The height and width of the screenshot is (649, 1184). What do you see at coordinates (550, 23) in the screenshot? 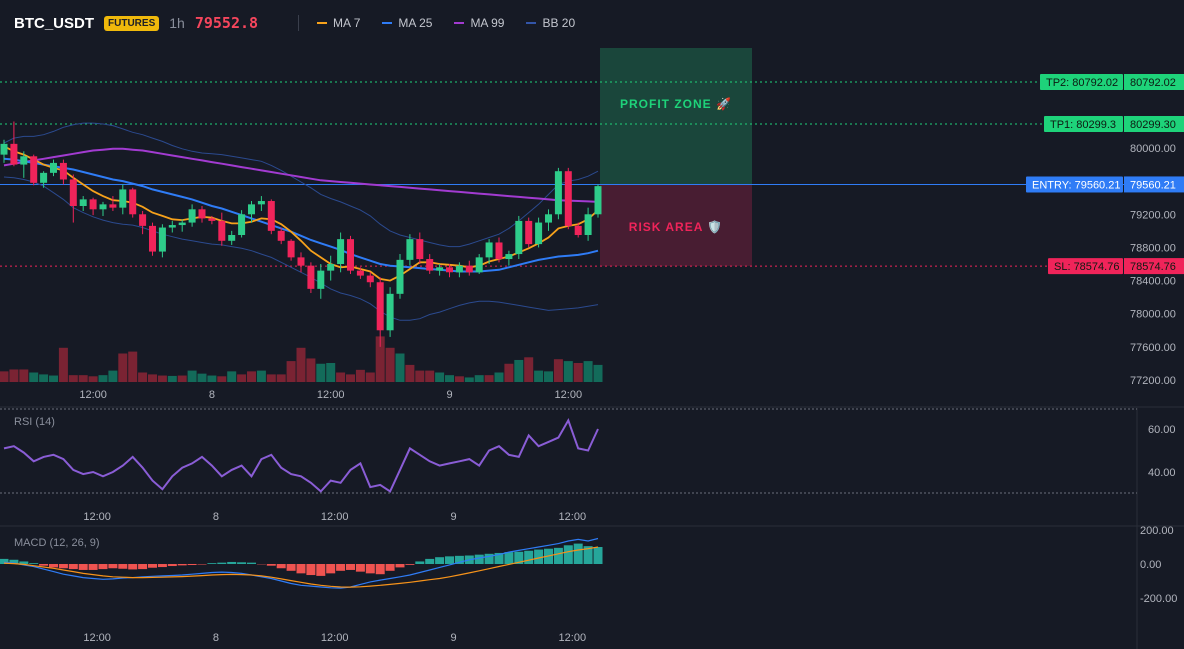
I see `legend-bb20: BB 20` at bounding box center [550, 23].